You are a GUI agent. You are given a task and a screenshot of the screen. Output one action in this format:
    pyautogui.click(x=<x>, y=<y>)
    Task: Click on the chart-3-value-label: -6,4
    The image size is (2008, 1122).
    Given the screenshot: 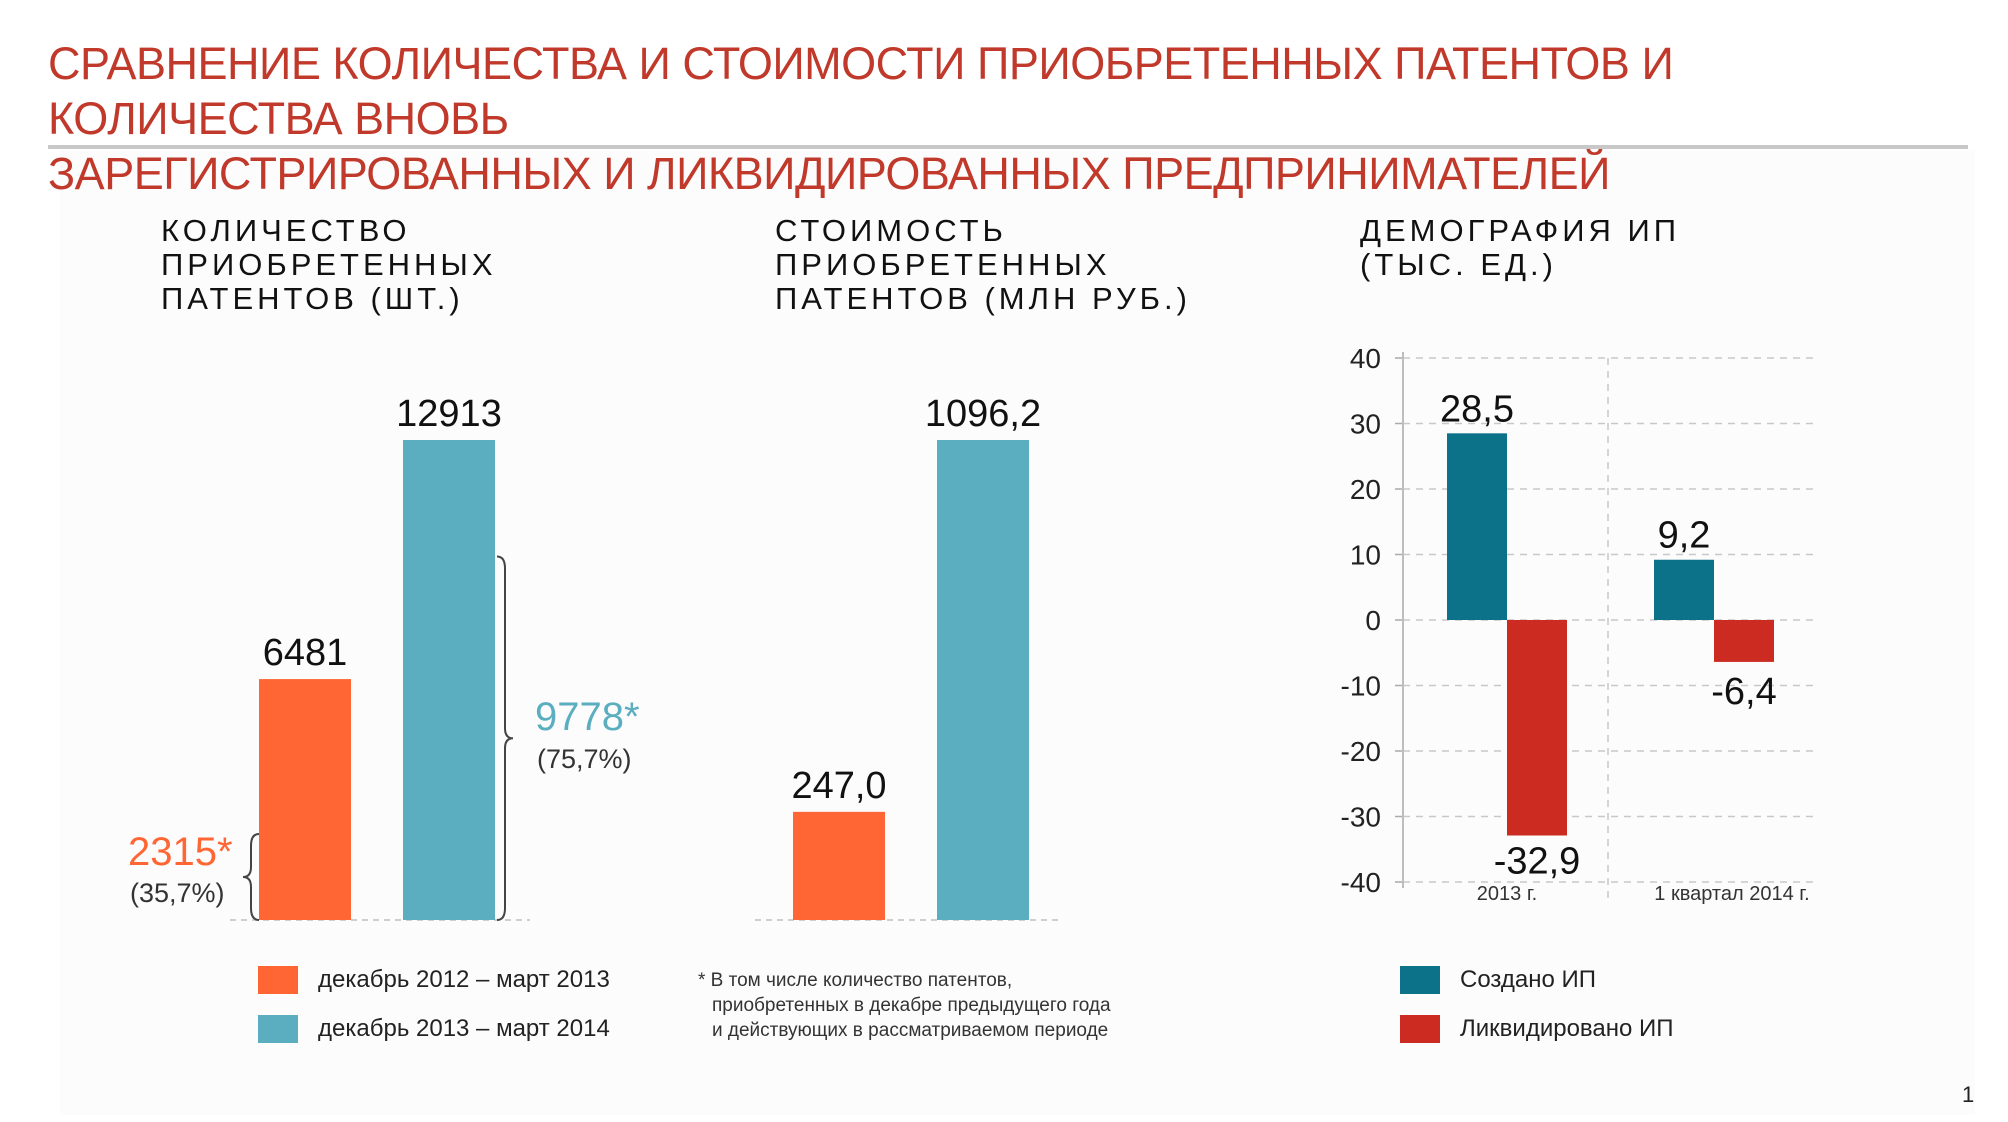 What is the action you would take?
    pyautogui.click(x=1743, y=692)
    